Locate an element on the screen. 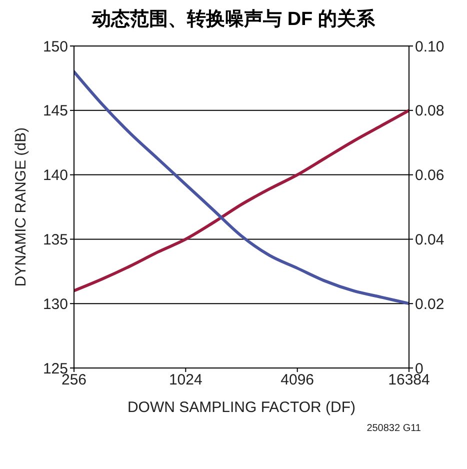  y2-tick-label: 0.08 is located at coordinates (429, 111).